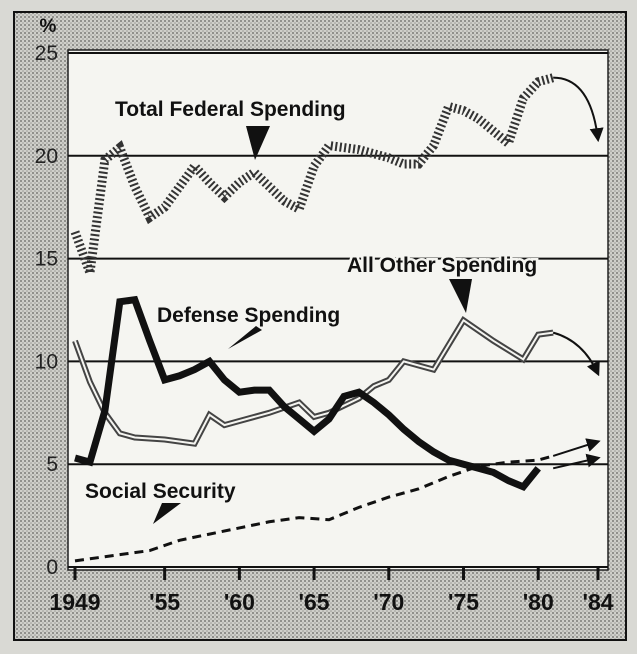 The width and height of the screenshot is (637, 654). What do you see at coordinates (538, 602) in the screenshot?
I see `x-tick-label: '80` at bounding box center [538, 602].